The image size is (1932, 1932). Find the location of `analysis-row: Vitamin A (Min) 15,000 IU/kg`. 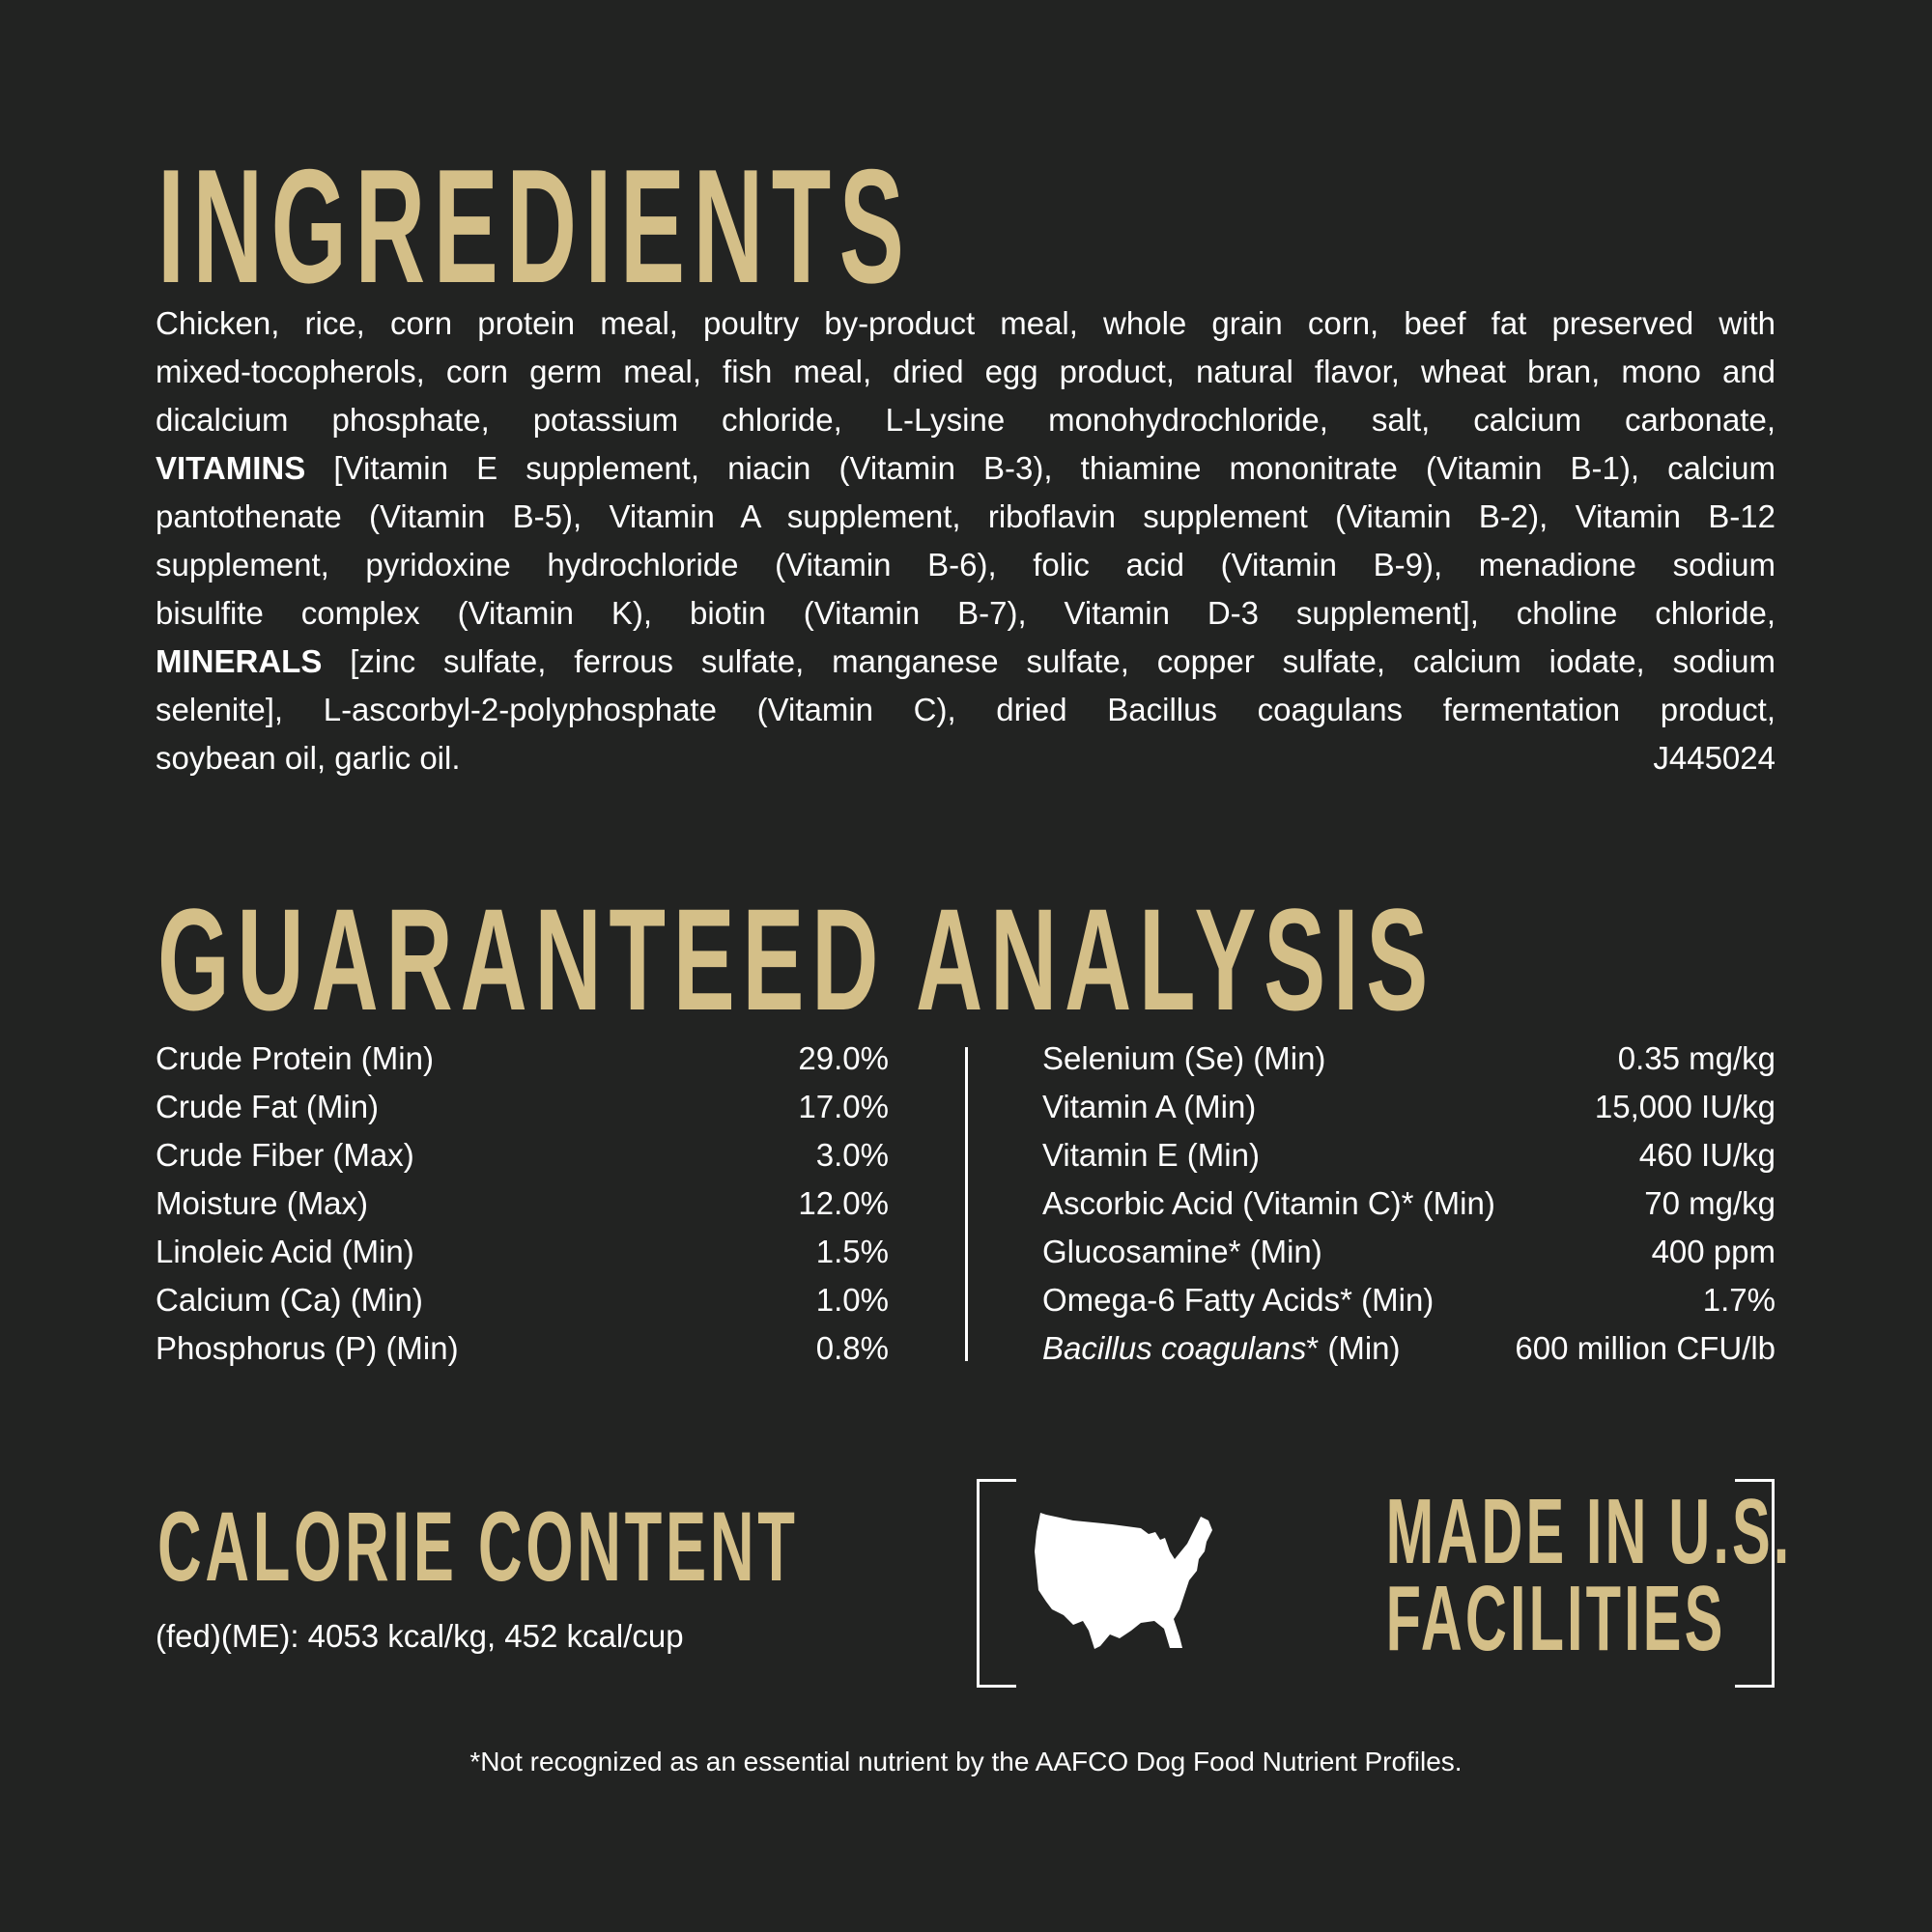

analysis-row: Vitamin A (Min) 15,000 IU/kg is located at coordinates (1409, 1107).